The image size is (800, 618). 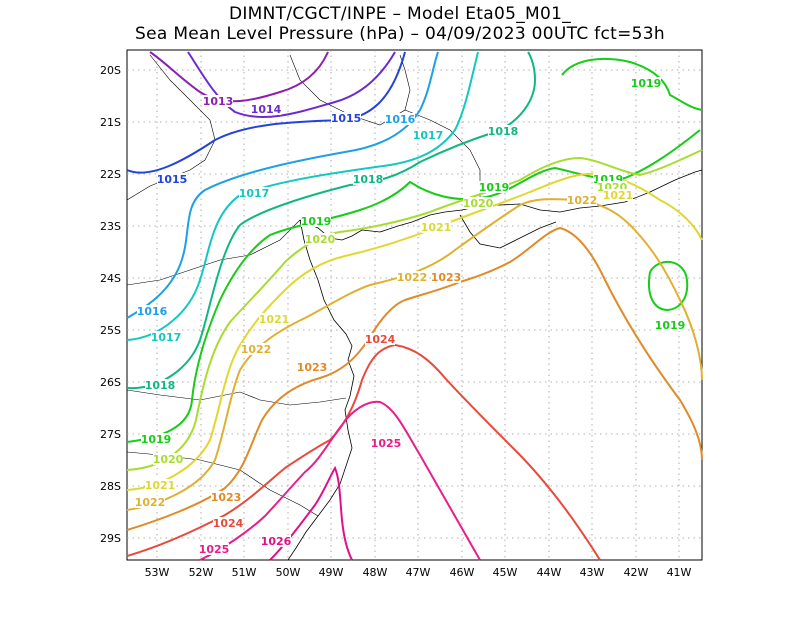 What do you see at coordinates (110, 122) in the screenshot?
I see `lat-label: 21S` at bounding box center [110, 122].